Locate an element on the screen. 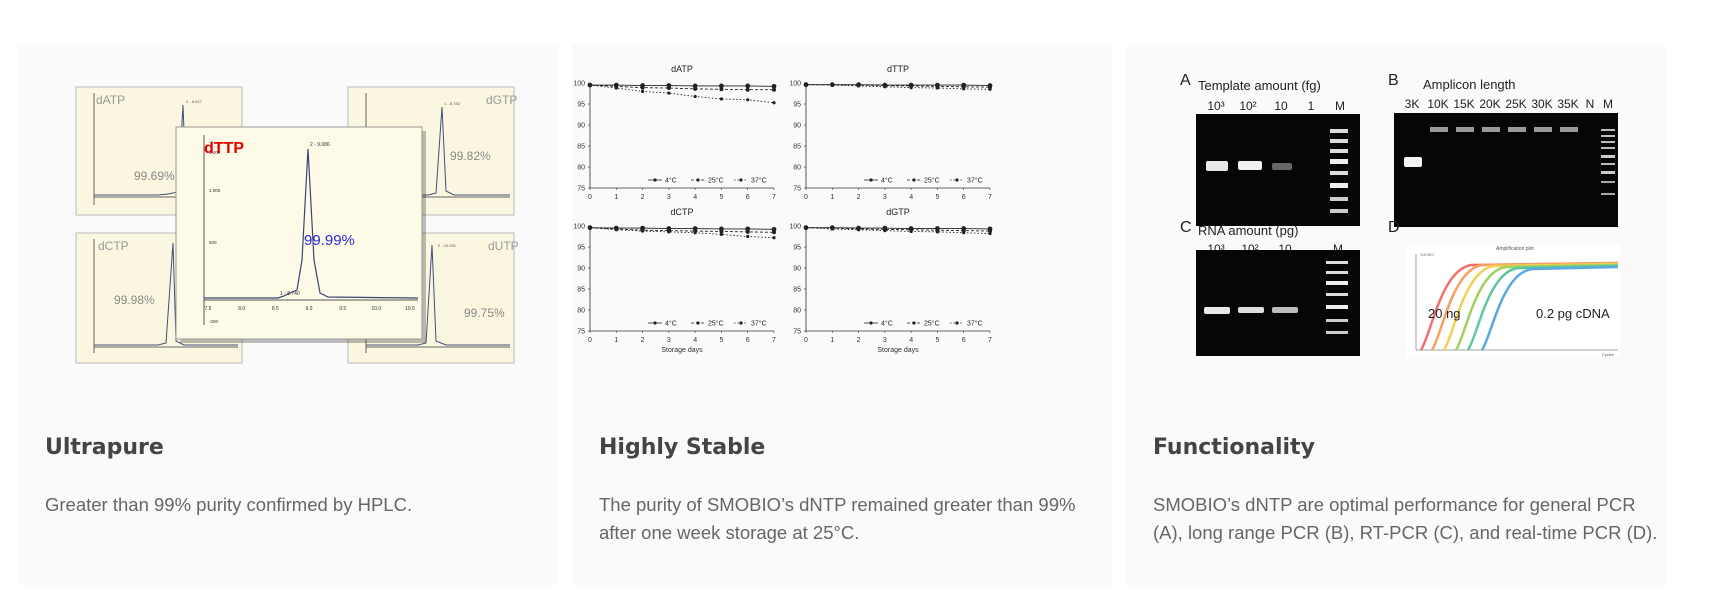 The height and width of the screenshot is (611, 1717). x-tick-label: 0 is located at coordinates (806, 197).